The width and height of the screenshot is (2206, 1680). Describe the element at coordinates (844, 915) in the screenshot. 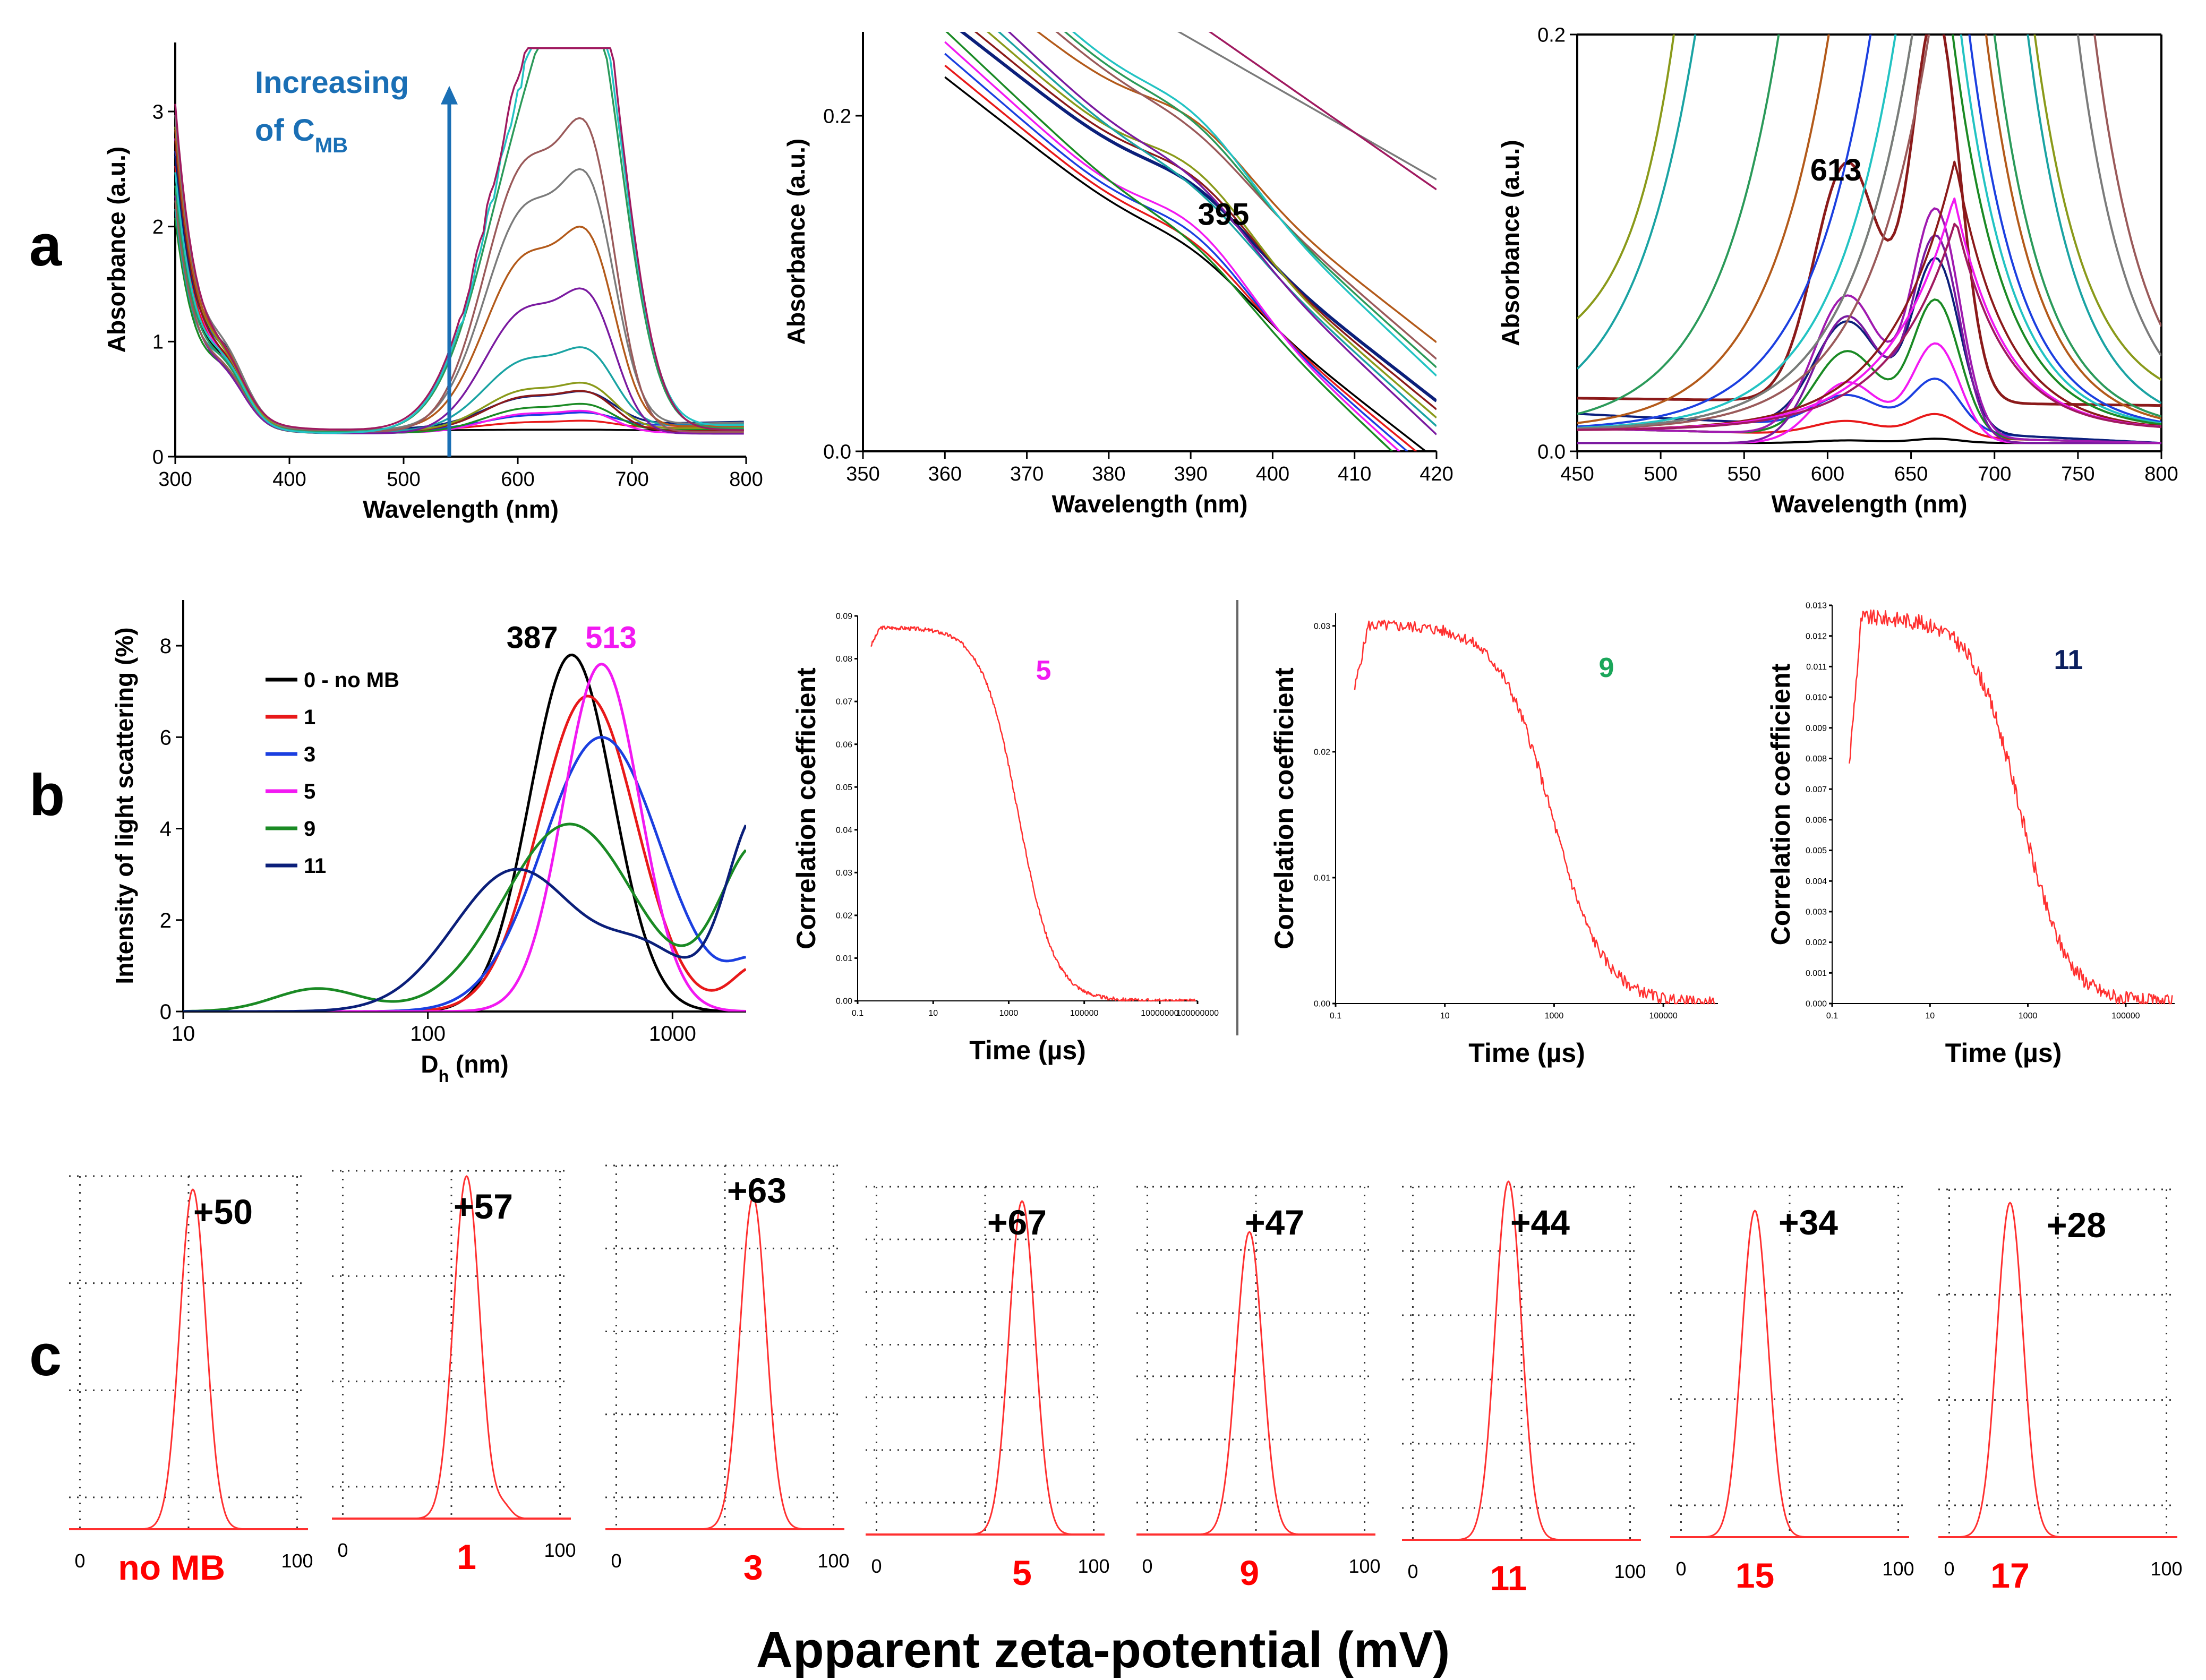

I see `y-tick-label: 0.02` at that location.